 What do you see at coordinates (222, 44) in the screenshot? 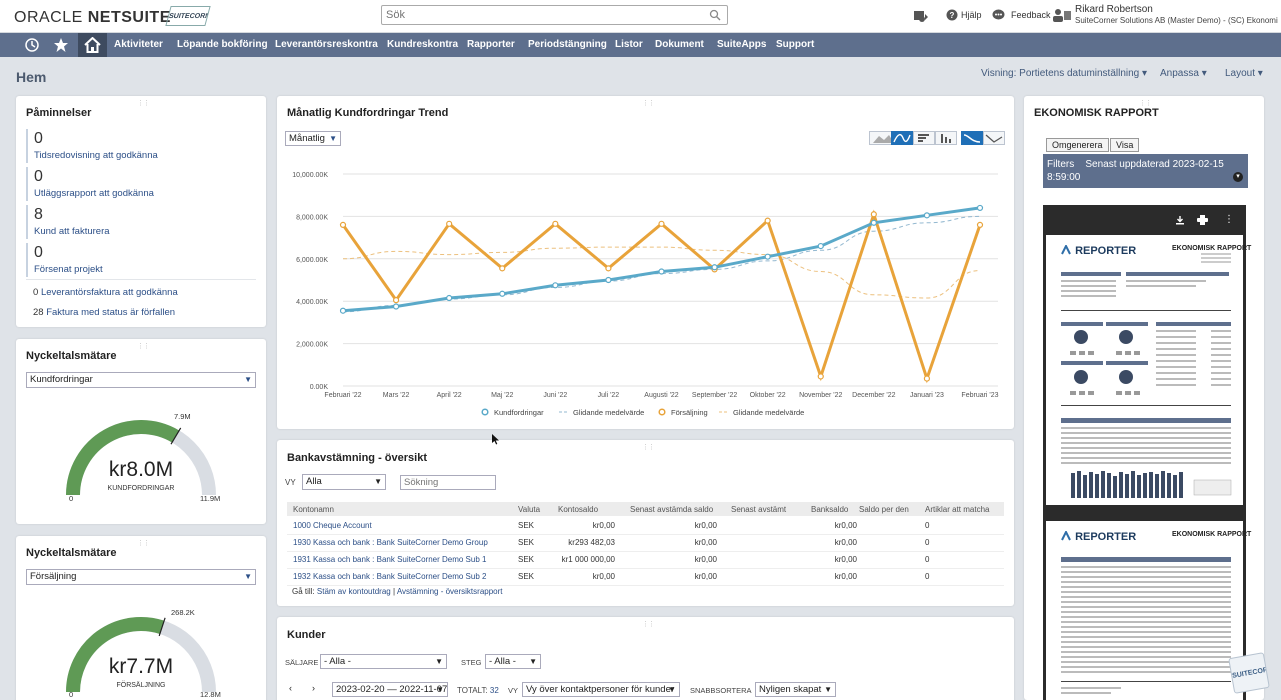
I see `nav-item-lopande-bokforing: Löpande bokföring` at bounding box center [222, 44].